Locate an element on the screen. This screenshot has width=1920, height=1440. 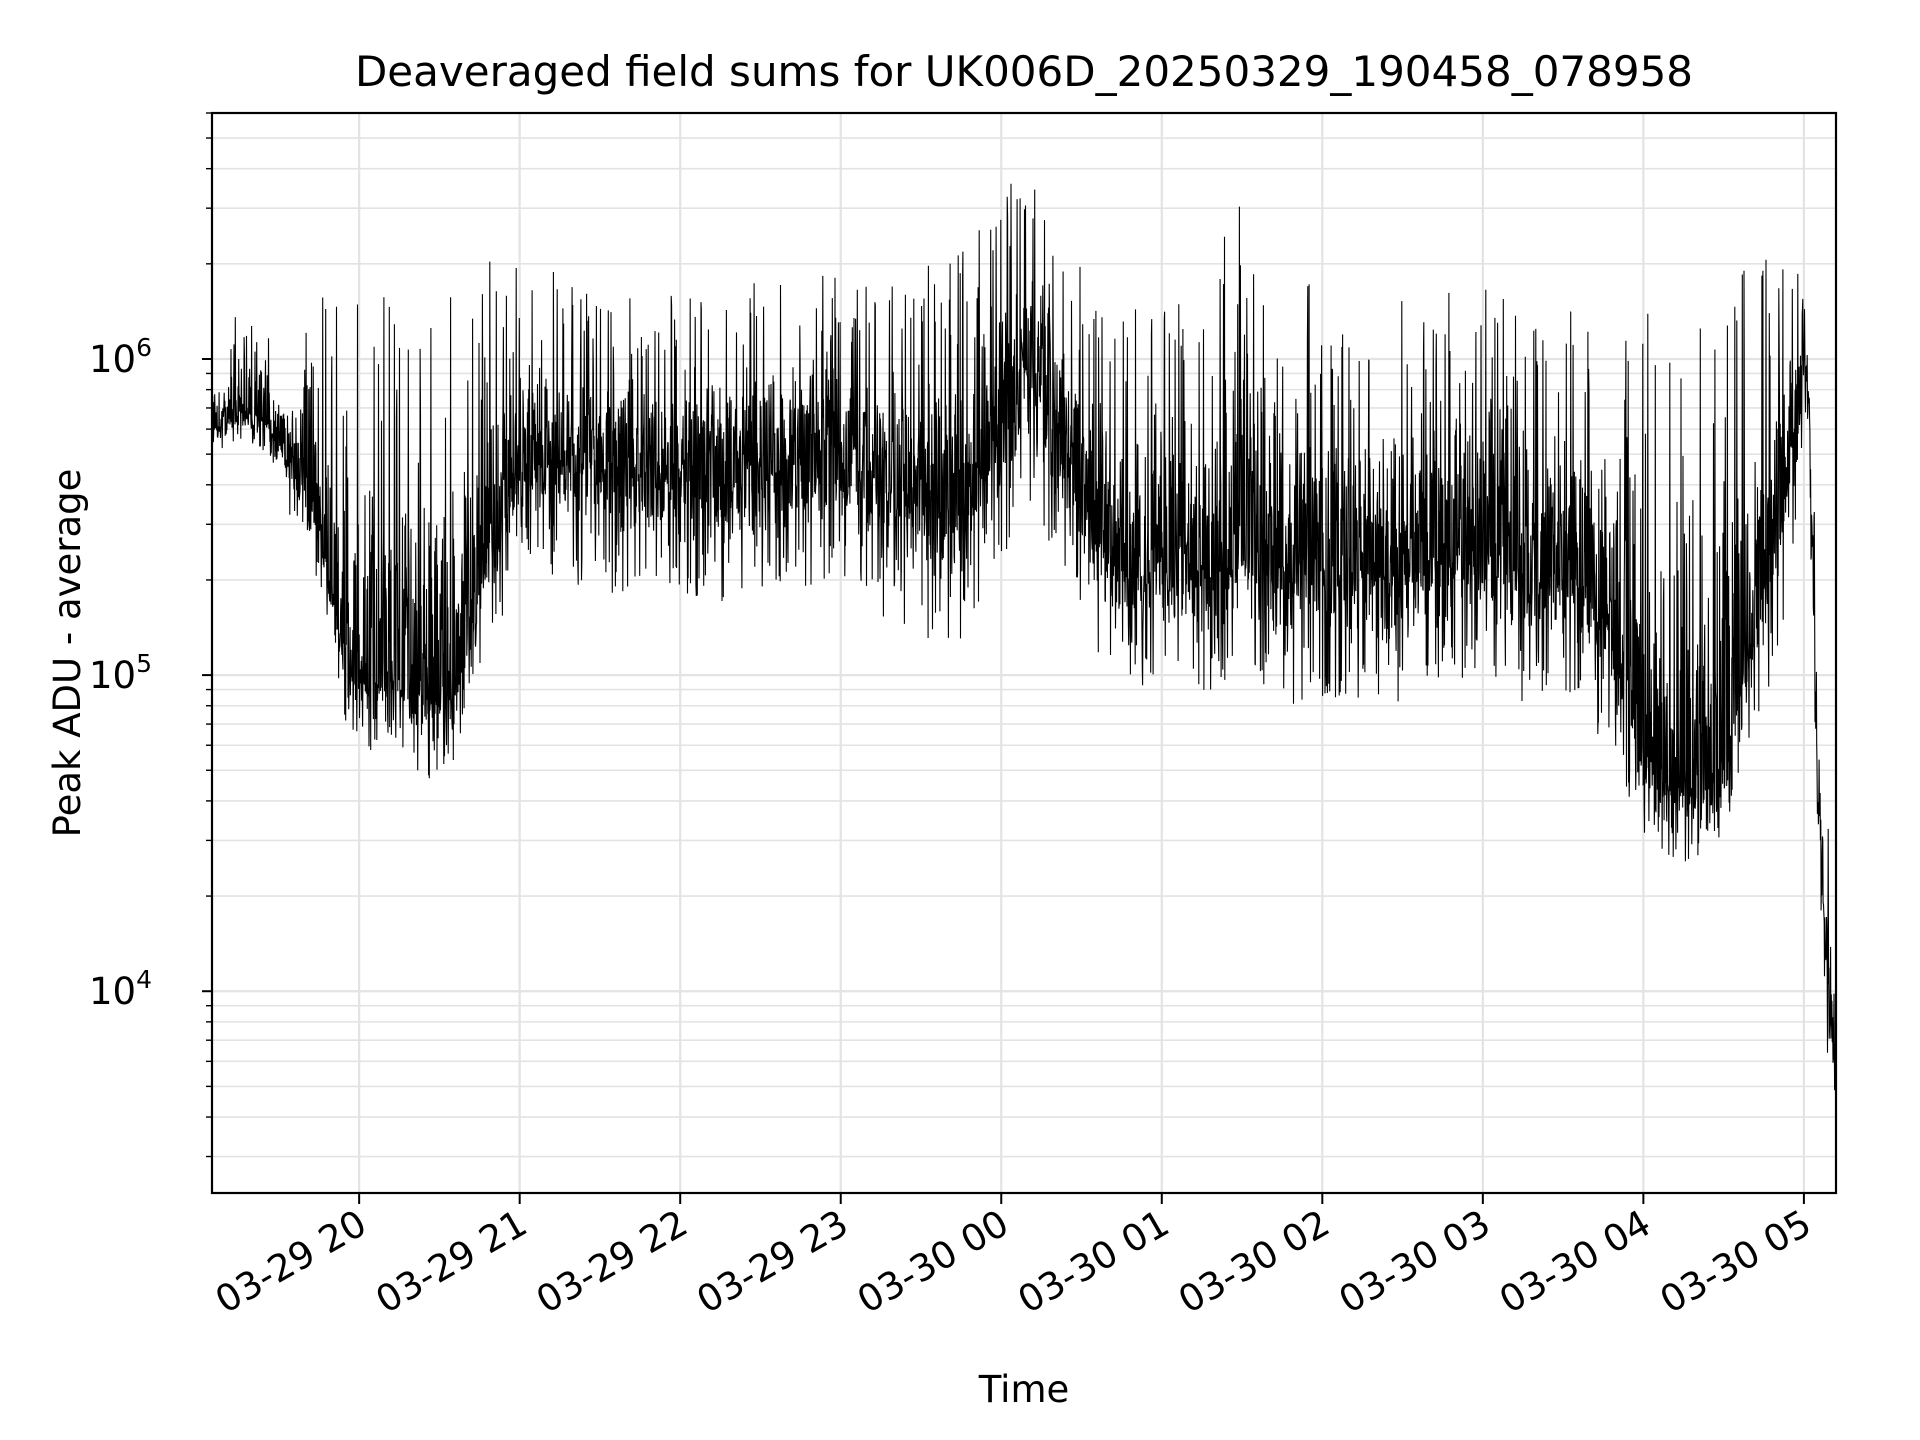
y-tick-label: 10⁴ is located at coordinates (120, 989).